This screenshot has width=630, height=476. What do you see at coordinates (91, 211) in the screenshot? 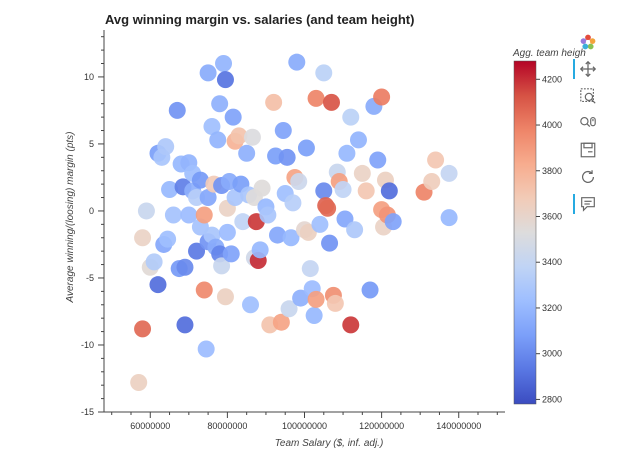
I see `y-tick-label: 0` at bounding box center [91, 211].